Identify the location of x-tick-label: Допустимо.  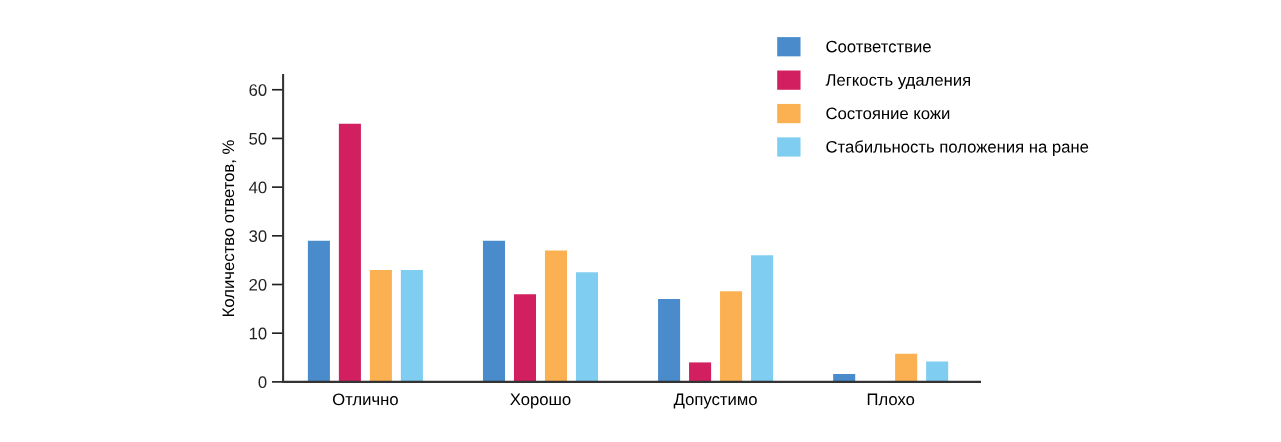
(715, 401).